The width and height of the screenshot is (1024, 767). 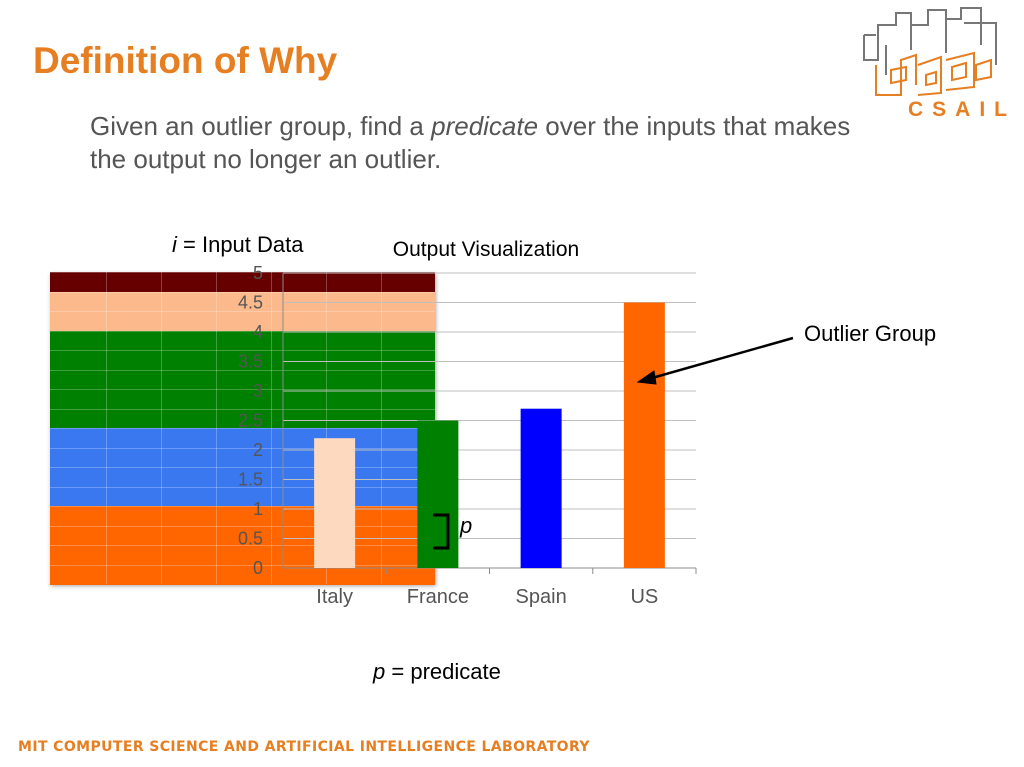 What do you see at coordinates (644, 597) in the screenshot?
I see `x-tick-label: US` at bounding box center [644, 597].